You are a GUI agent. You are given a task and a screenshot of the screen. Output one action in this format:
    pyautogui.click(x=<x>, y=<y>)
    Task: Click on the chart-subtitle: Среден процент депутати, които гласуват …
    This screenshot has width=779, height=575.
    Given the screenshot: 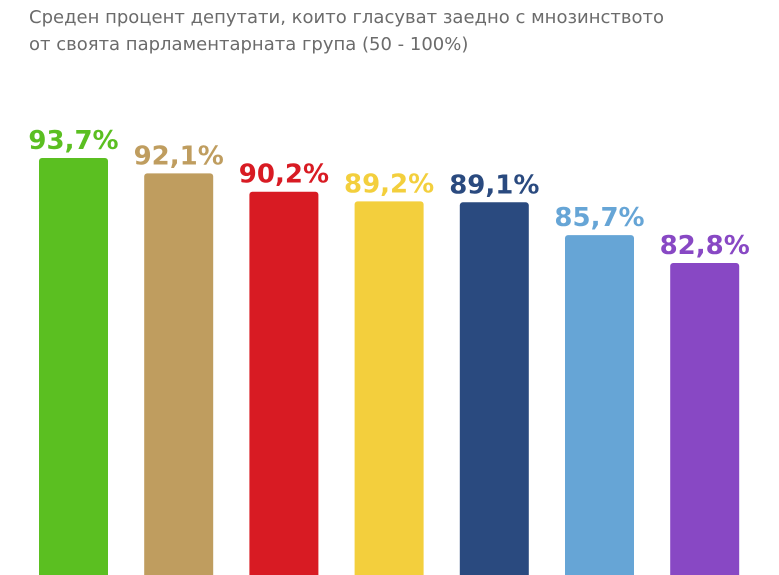 What is the action you would take?
    pyautogui.click(x=389, y=31)
    